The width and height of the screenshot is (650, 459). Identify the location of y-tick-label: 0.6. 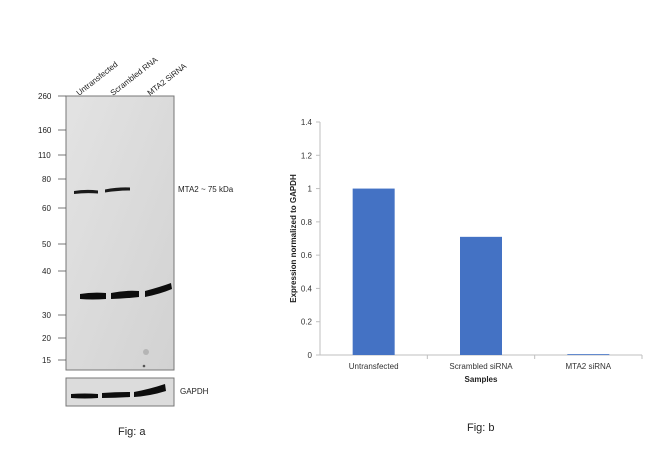
(307, 255).